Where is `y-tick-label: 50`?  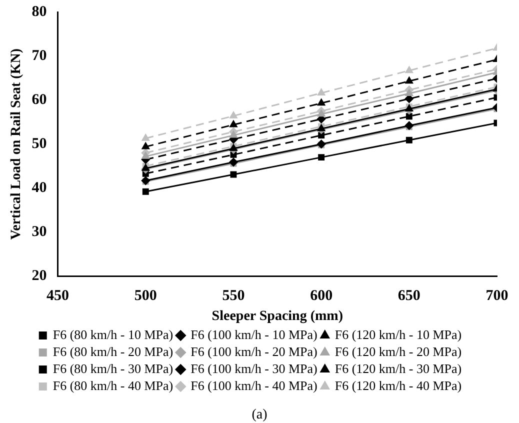
y-tick-label: 50 is located at coordinates (39, 144).